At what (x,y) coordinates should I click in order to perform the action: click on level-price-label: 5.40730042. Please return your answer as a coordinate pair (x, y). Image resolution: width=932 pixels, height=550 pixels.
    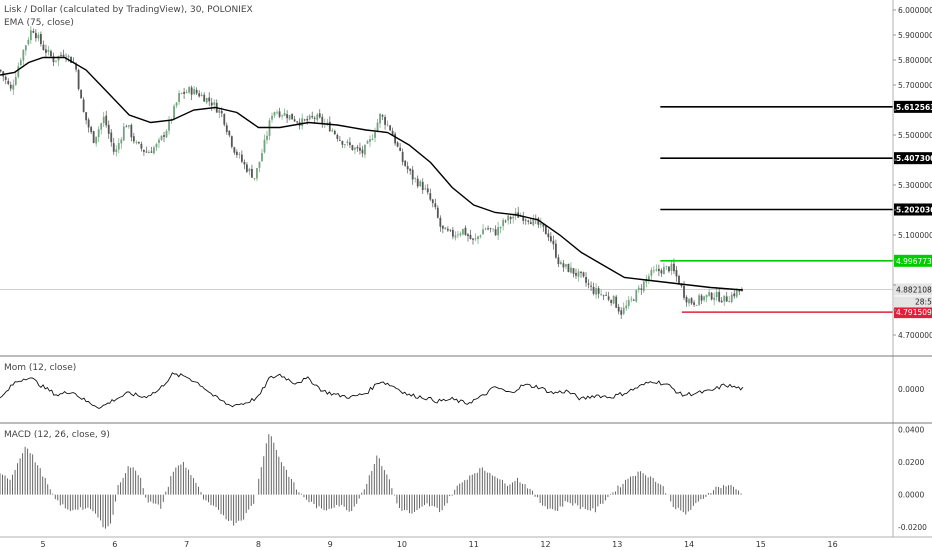
    Looking at the image, I should click on (914, 158).